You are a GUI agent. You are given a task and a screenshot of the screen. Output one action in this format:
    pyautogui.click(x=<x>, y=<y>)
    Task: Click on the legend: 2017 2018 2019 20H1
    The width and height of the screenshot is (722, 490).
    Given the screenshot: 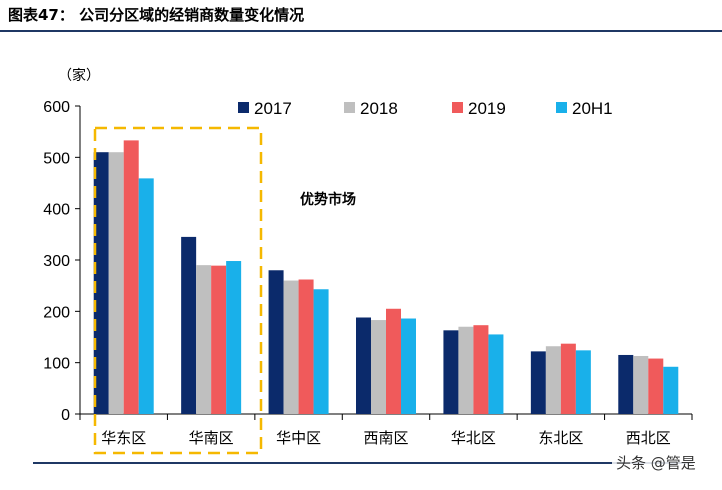 What is the action you would take?
    pyautogui.click(x=425, y=108)
    